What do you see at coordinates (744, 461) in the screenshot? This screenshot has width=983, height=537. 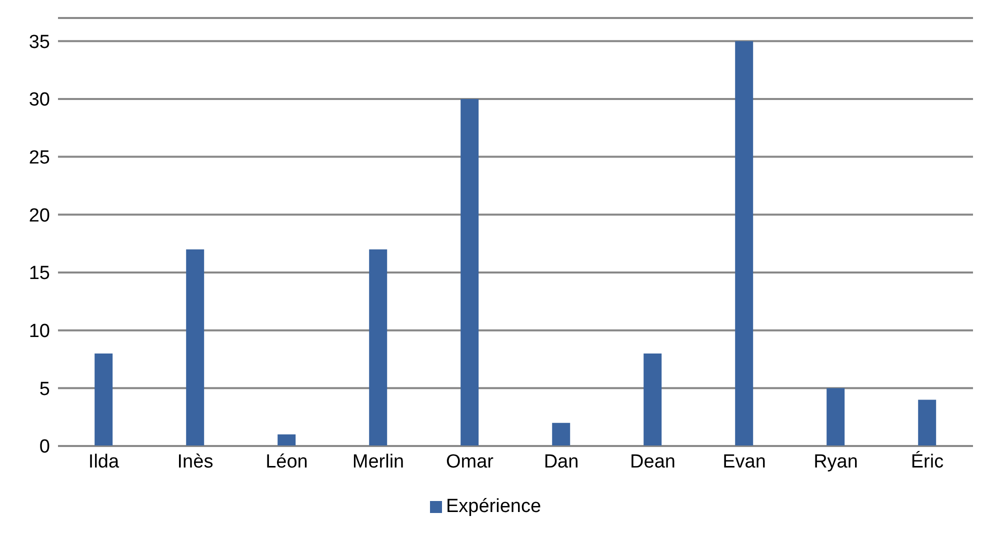 I see `x-tick-label: Evan` at bounding box center [744, 461].